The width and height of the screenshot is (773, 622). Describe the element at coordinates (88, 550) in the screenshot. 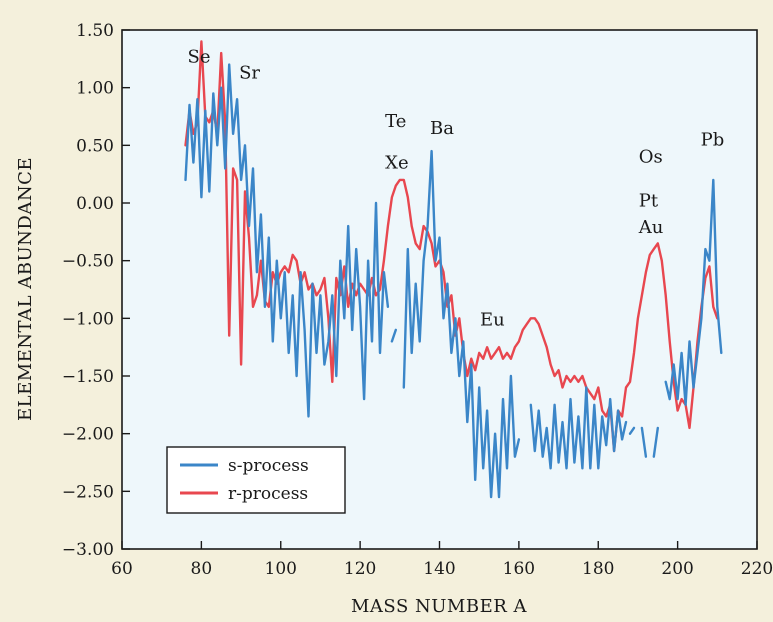

I see `y-tick-label: −3.00` at that location.